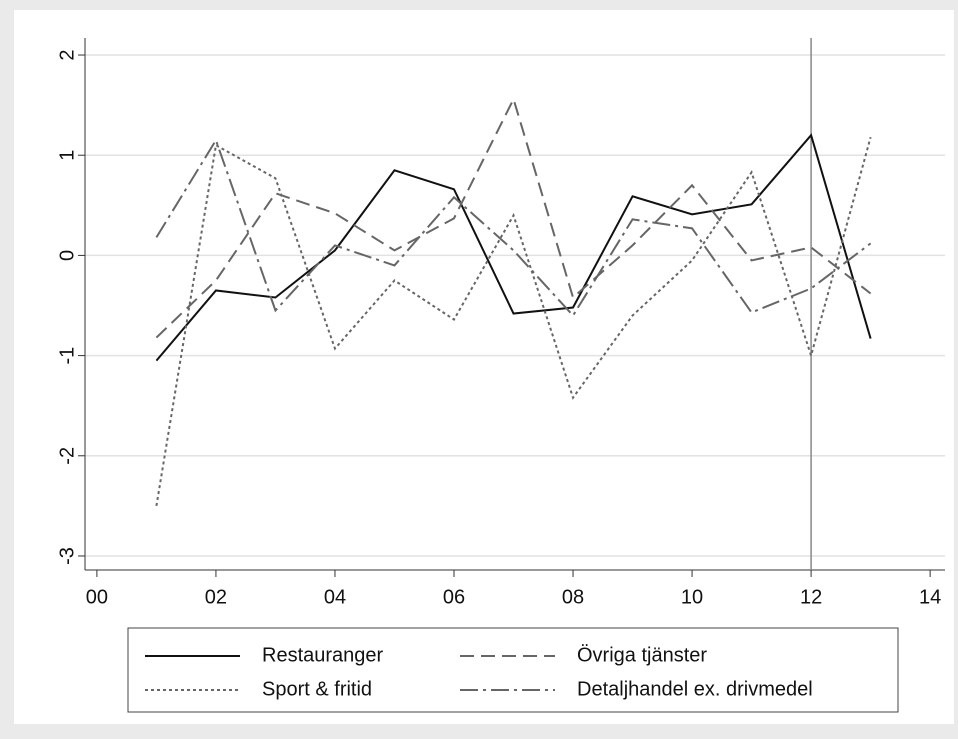 This screenshot has width=958, height=739. What do you see at coordinates (97, 597) in the screenshot?
I see `x-tick-label: 00` at bounding box center [97, 597].